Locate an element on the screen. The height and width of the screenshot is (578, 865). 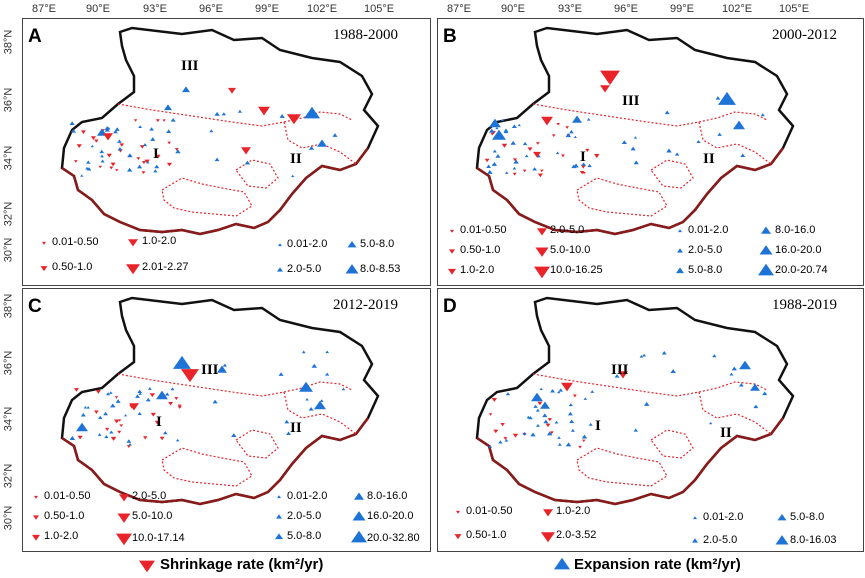
x-tick: 99°E is located at coordinates (267, 9).